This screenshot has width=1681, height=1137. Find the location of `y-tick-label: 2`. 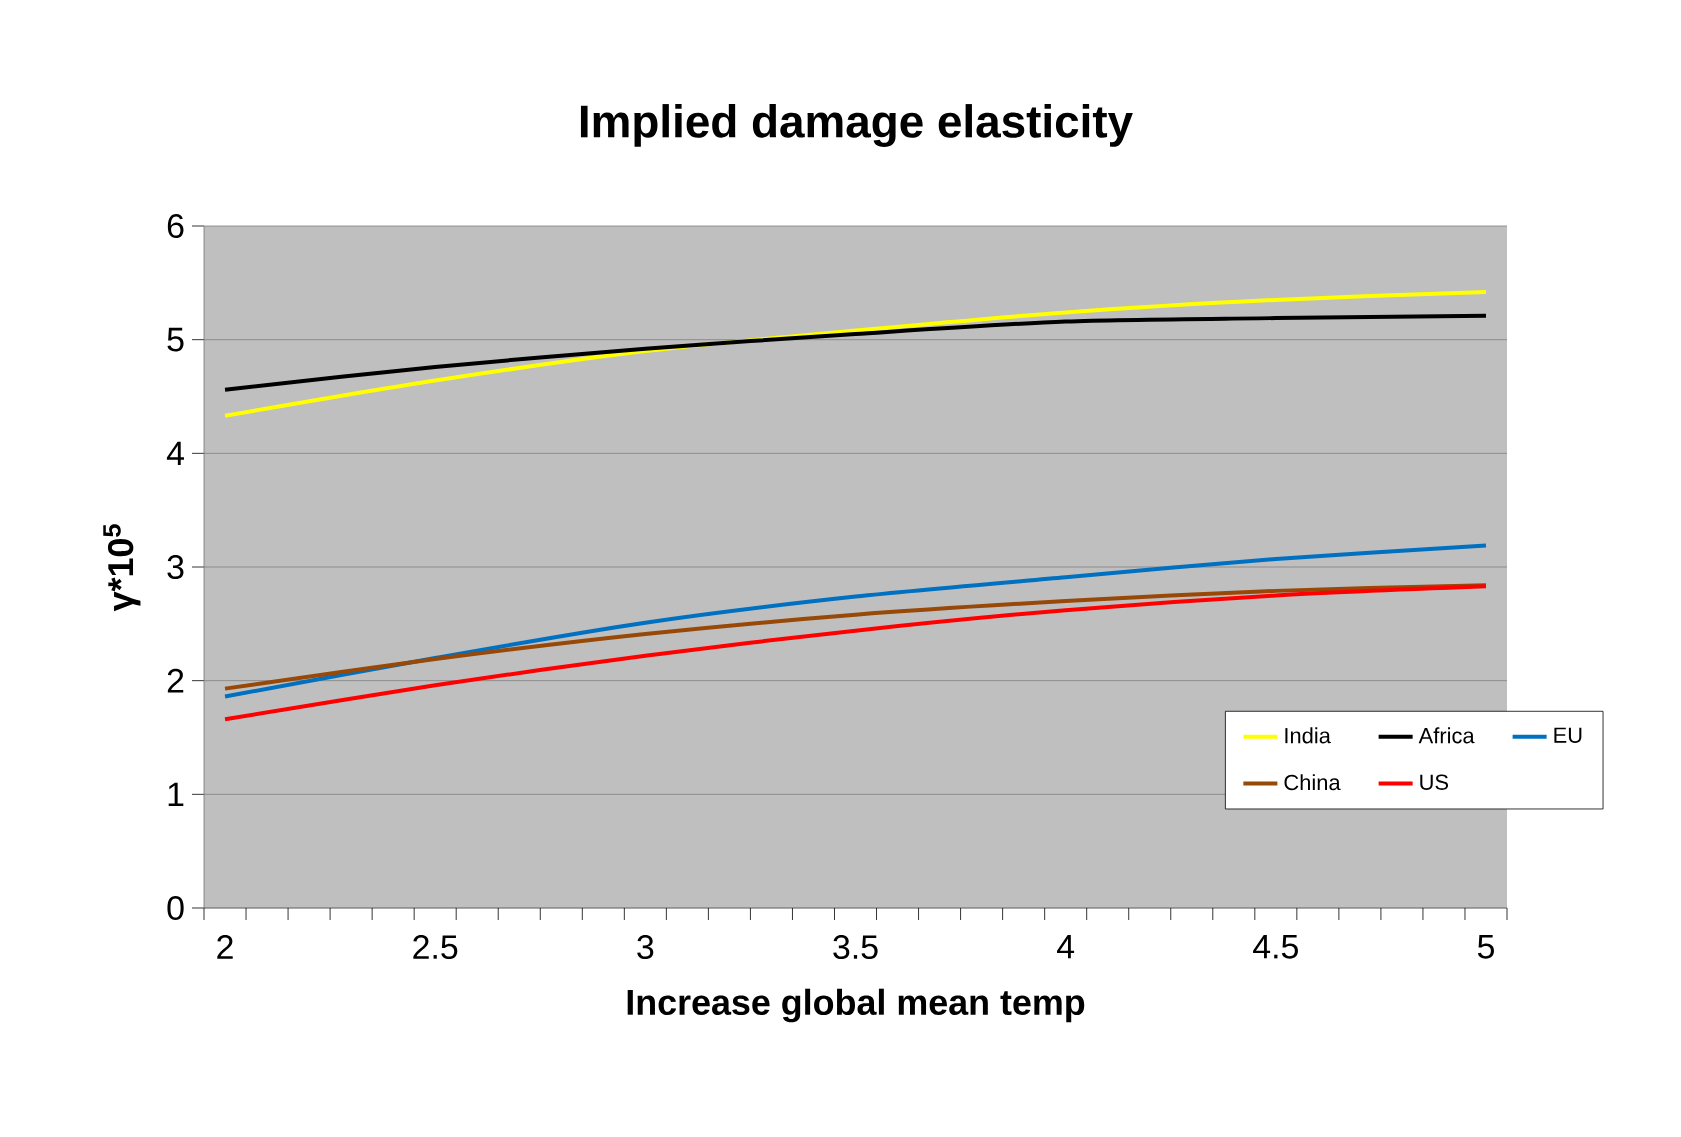

y-tick-label: 2 is located at coordinates (175, 680).